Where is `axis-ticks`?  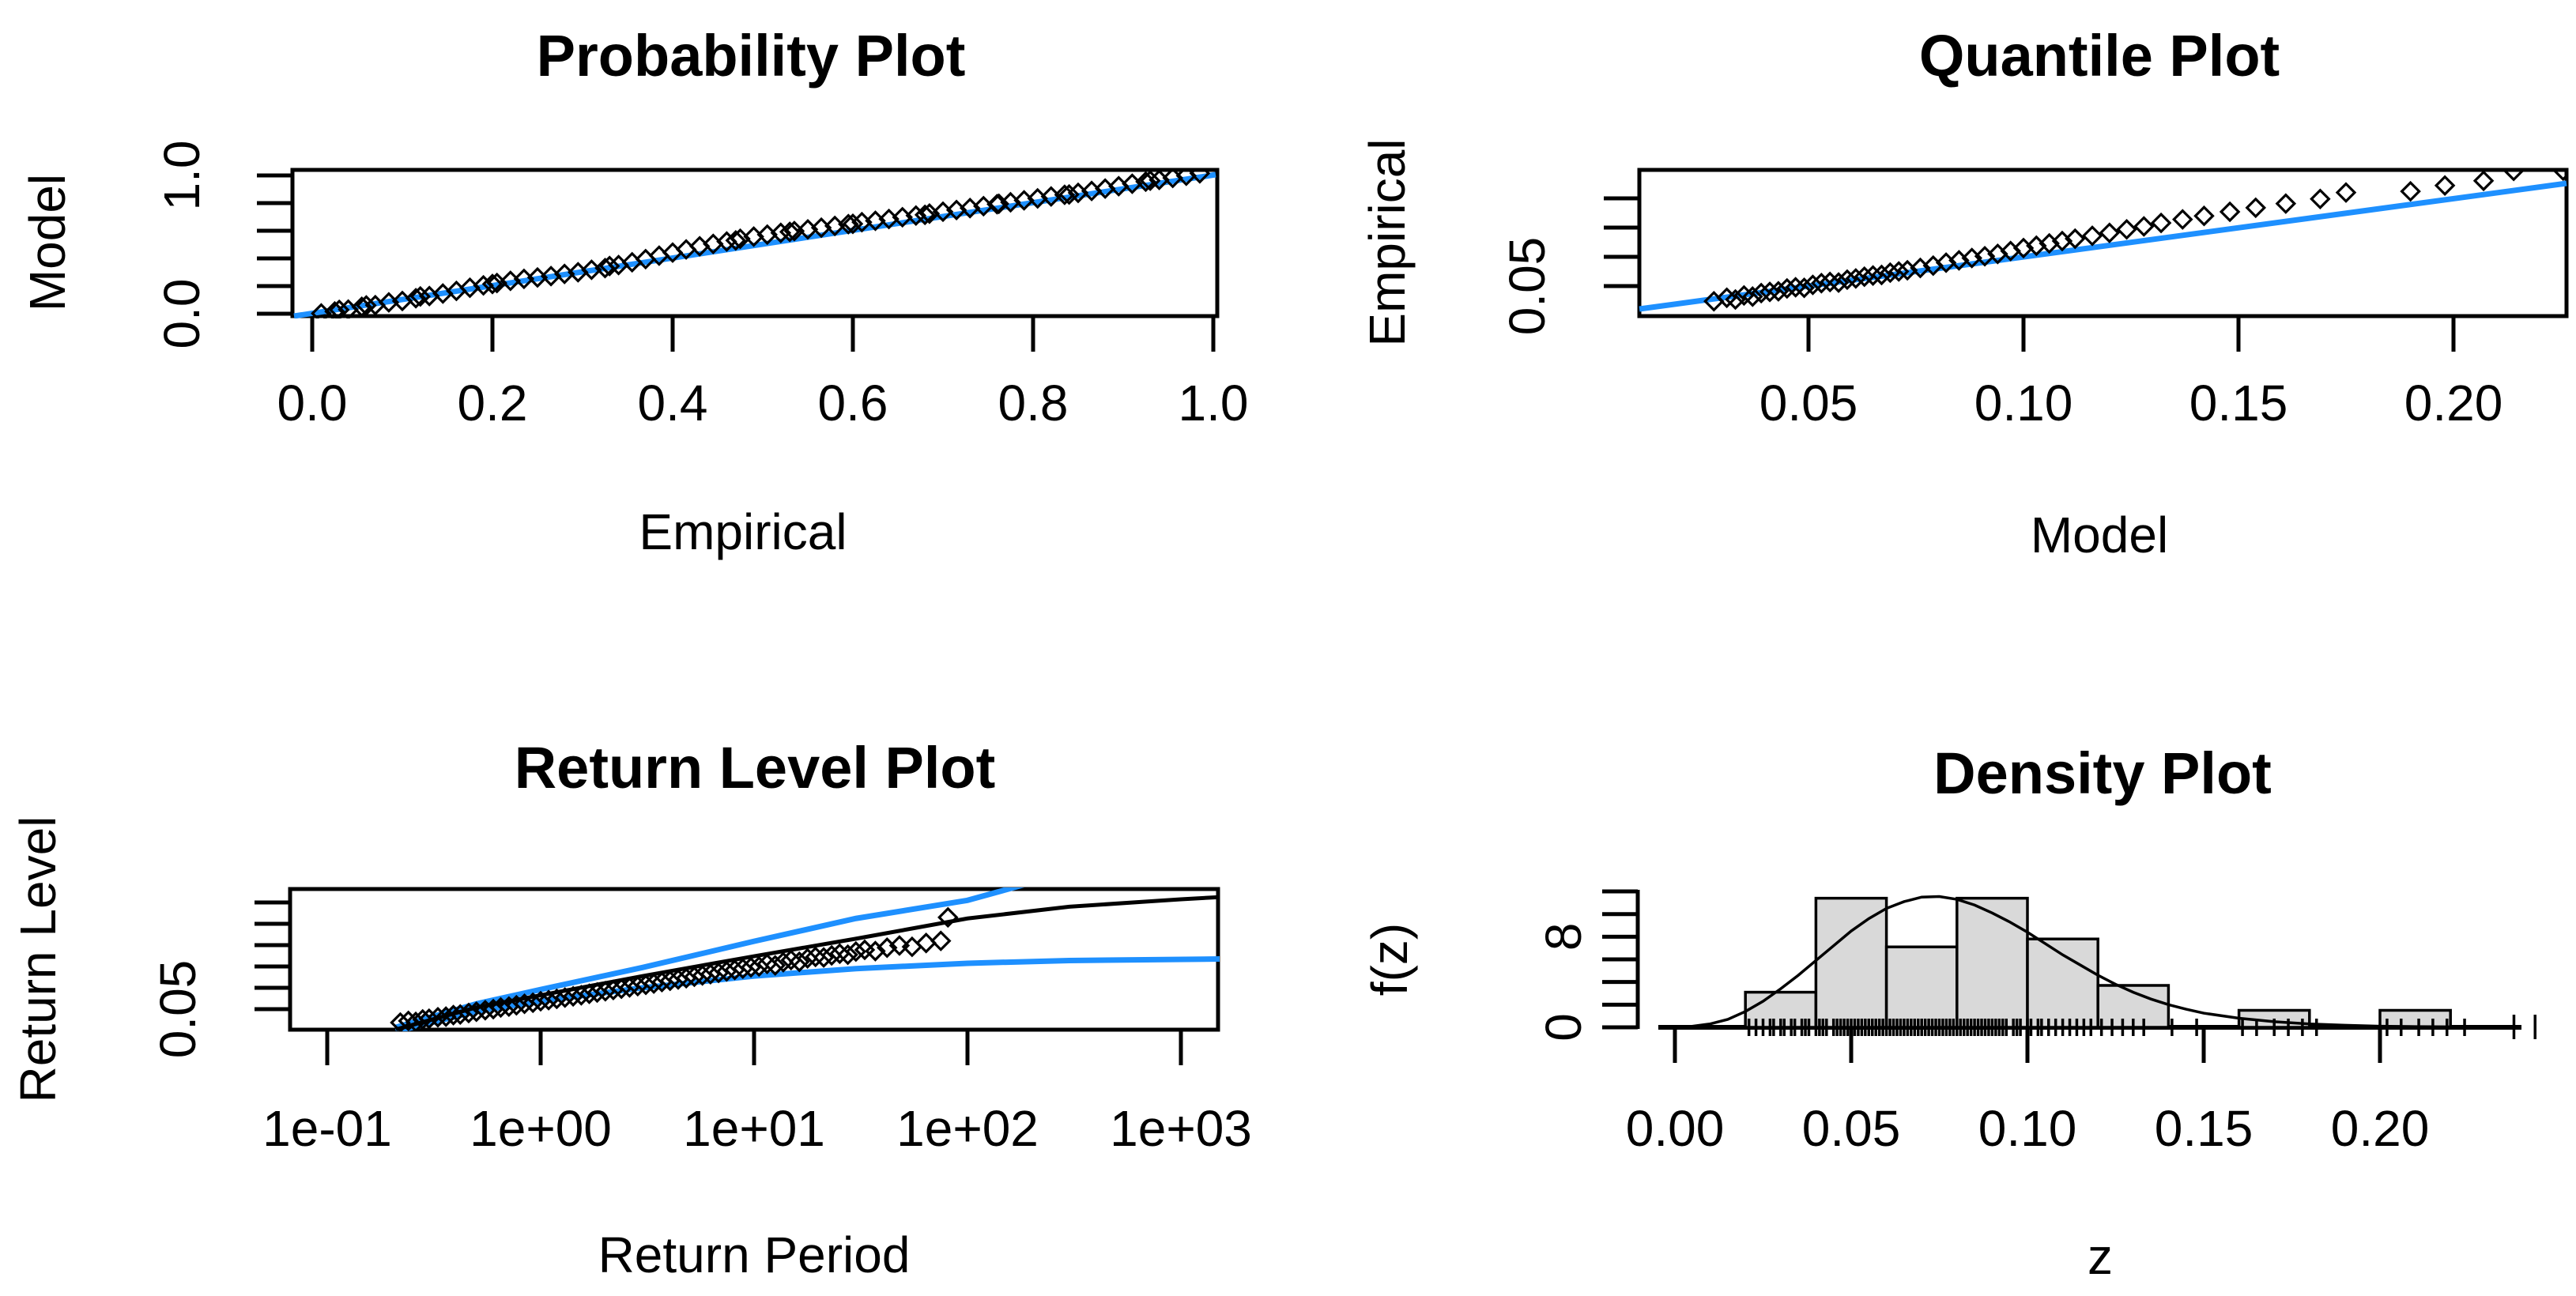 axis-ticks is located at coordinates (2030, 274).